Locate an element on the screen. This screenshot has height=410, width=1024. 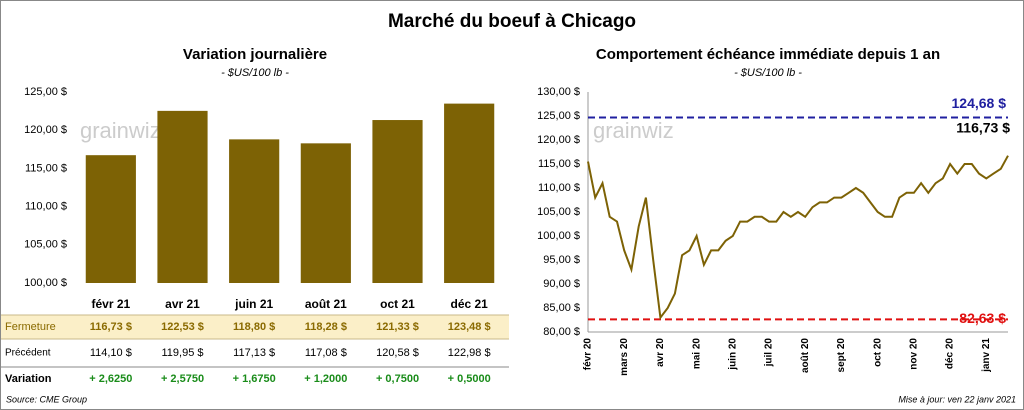
y-tick-label: 85,00 $ is located at coordinates (561, 308).